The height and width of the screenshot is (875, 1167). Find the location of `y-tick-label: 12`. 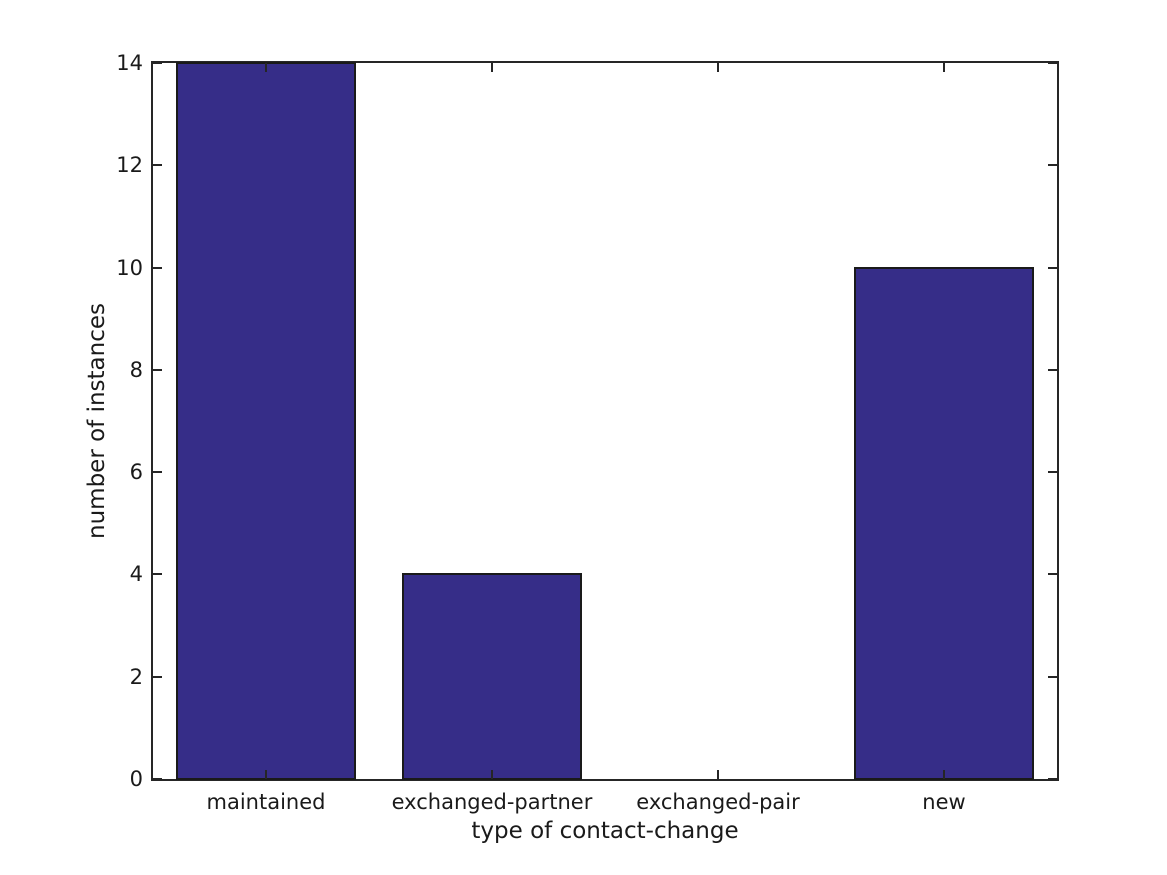

y-tick-label: 12 is located at coordinates (129, 165).